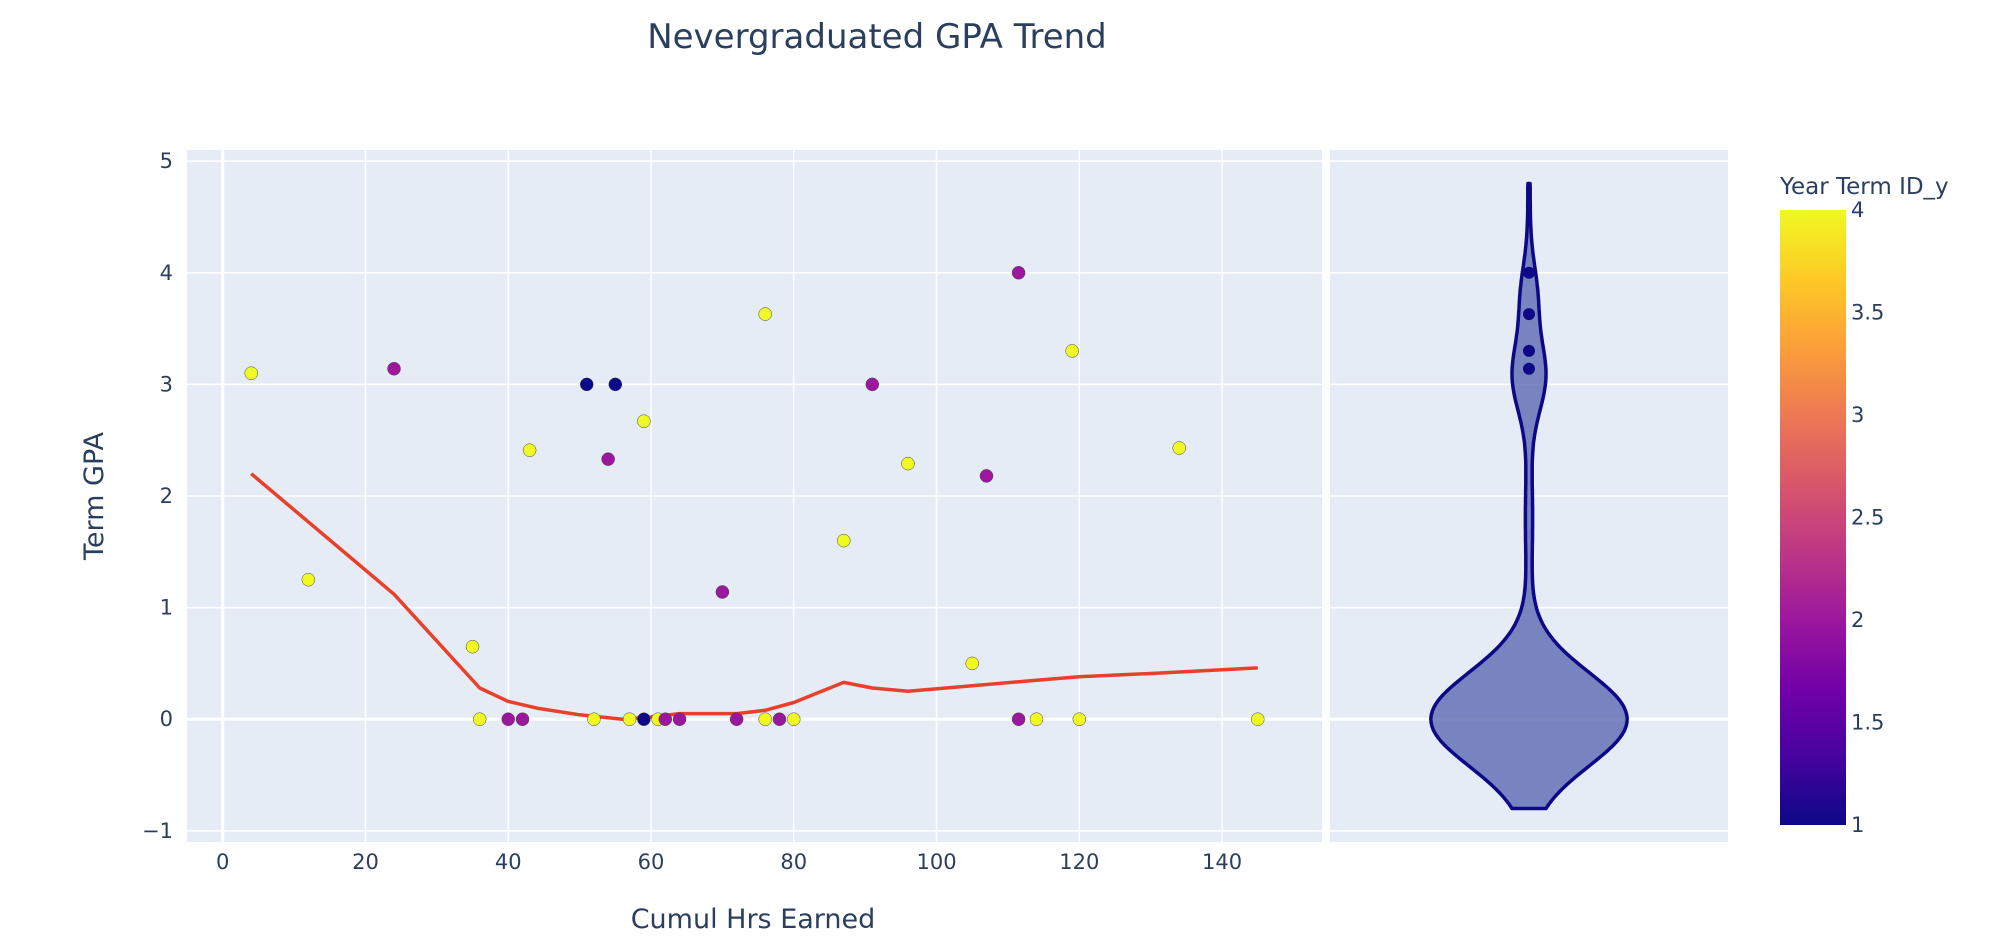 Image resolution: width=1998 pixels, height=950 pixels. Describe the element at coordinates (1864, 187) in the screenshot. I see `colorbar-title: Year Term ID_y` at that location.